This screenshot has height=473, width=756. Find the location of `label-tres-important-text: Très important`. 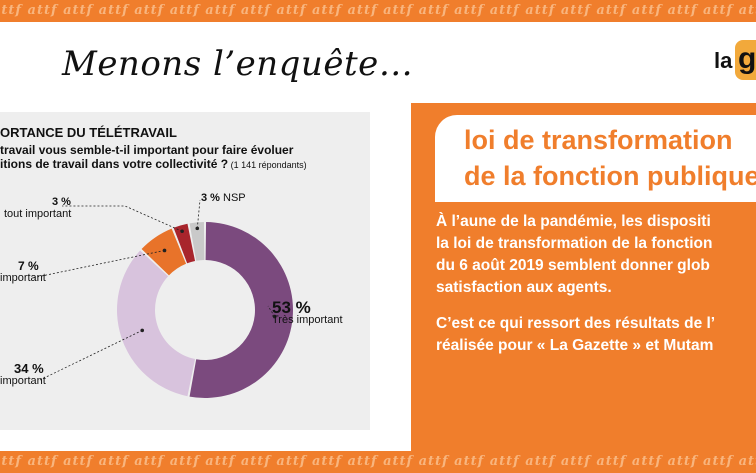

label-tres-important-text: Très important is located at coordinates (307, 320).